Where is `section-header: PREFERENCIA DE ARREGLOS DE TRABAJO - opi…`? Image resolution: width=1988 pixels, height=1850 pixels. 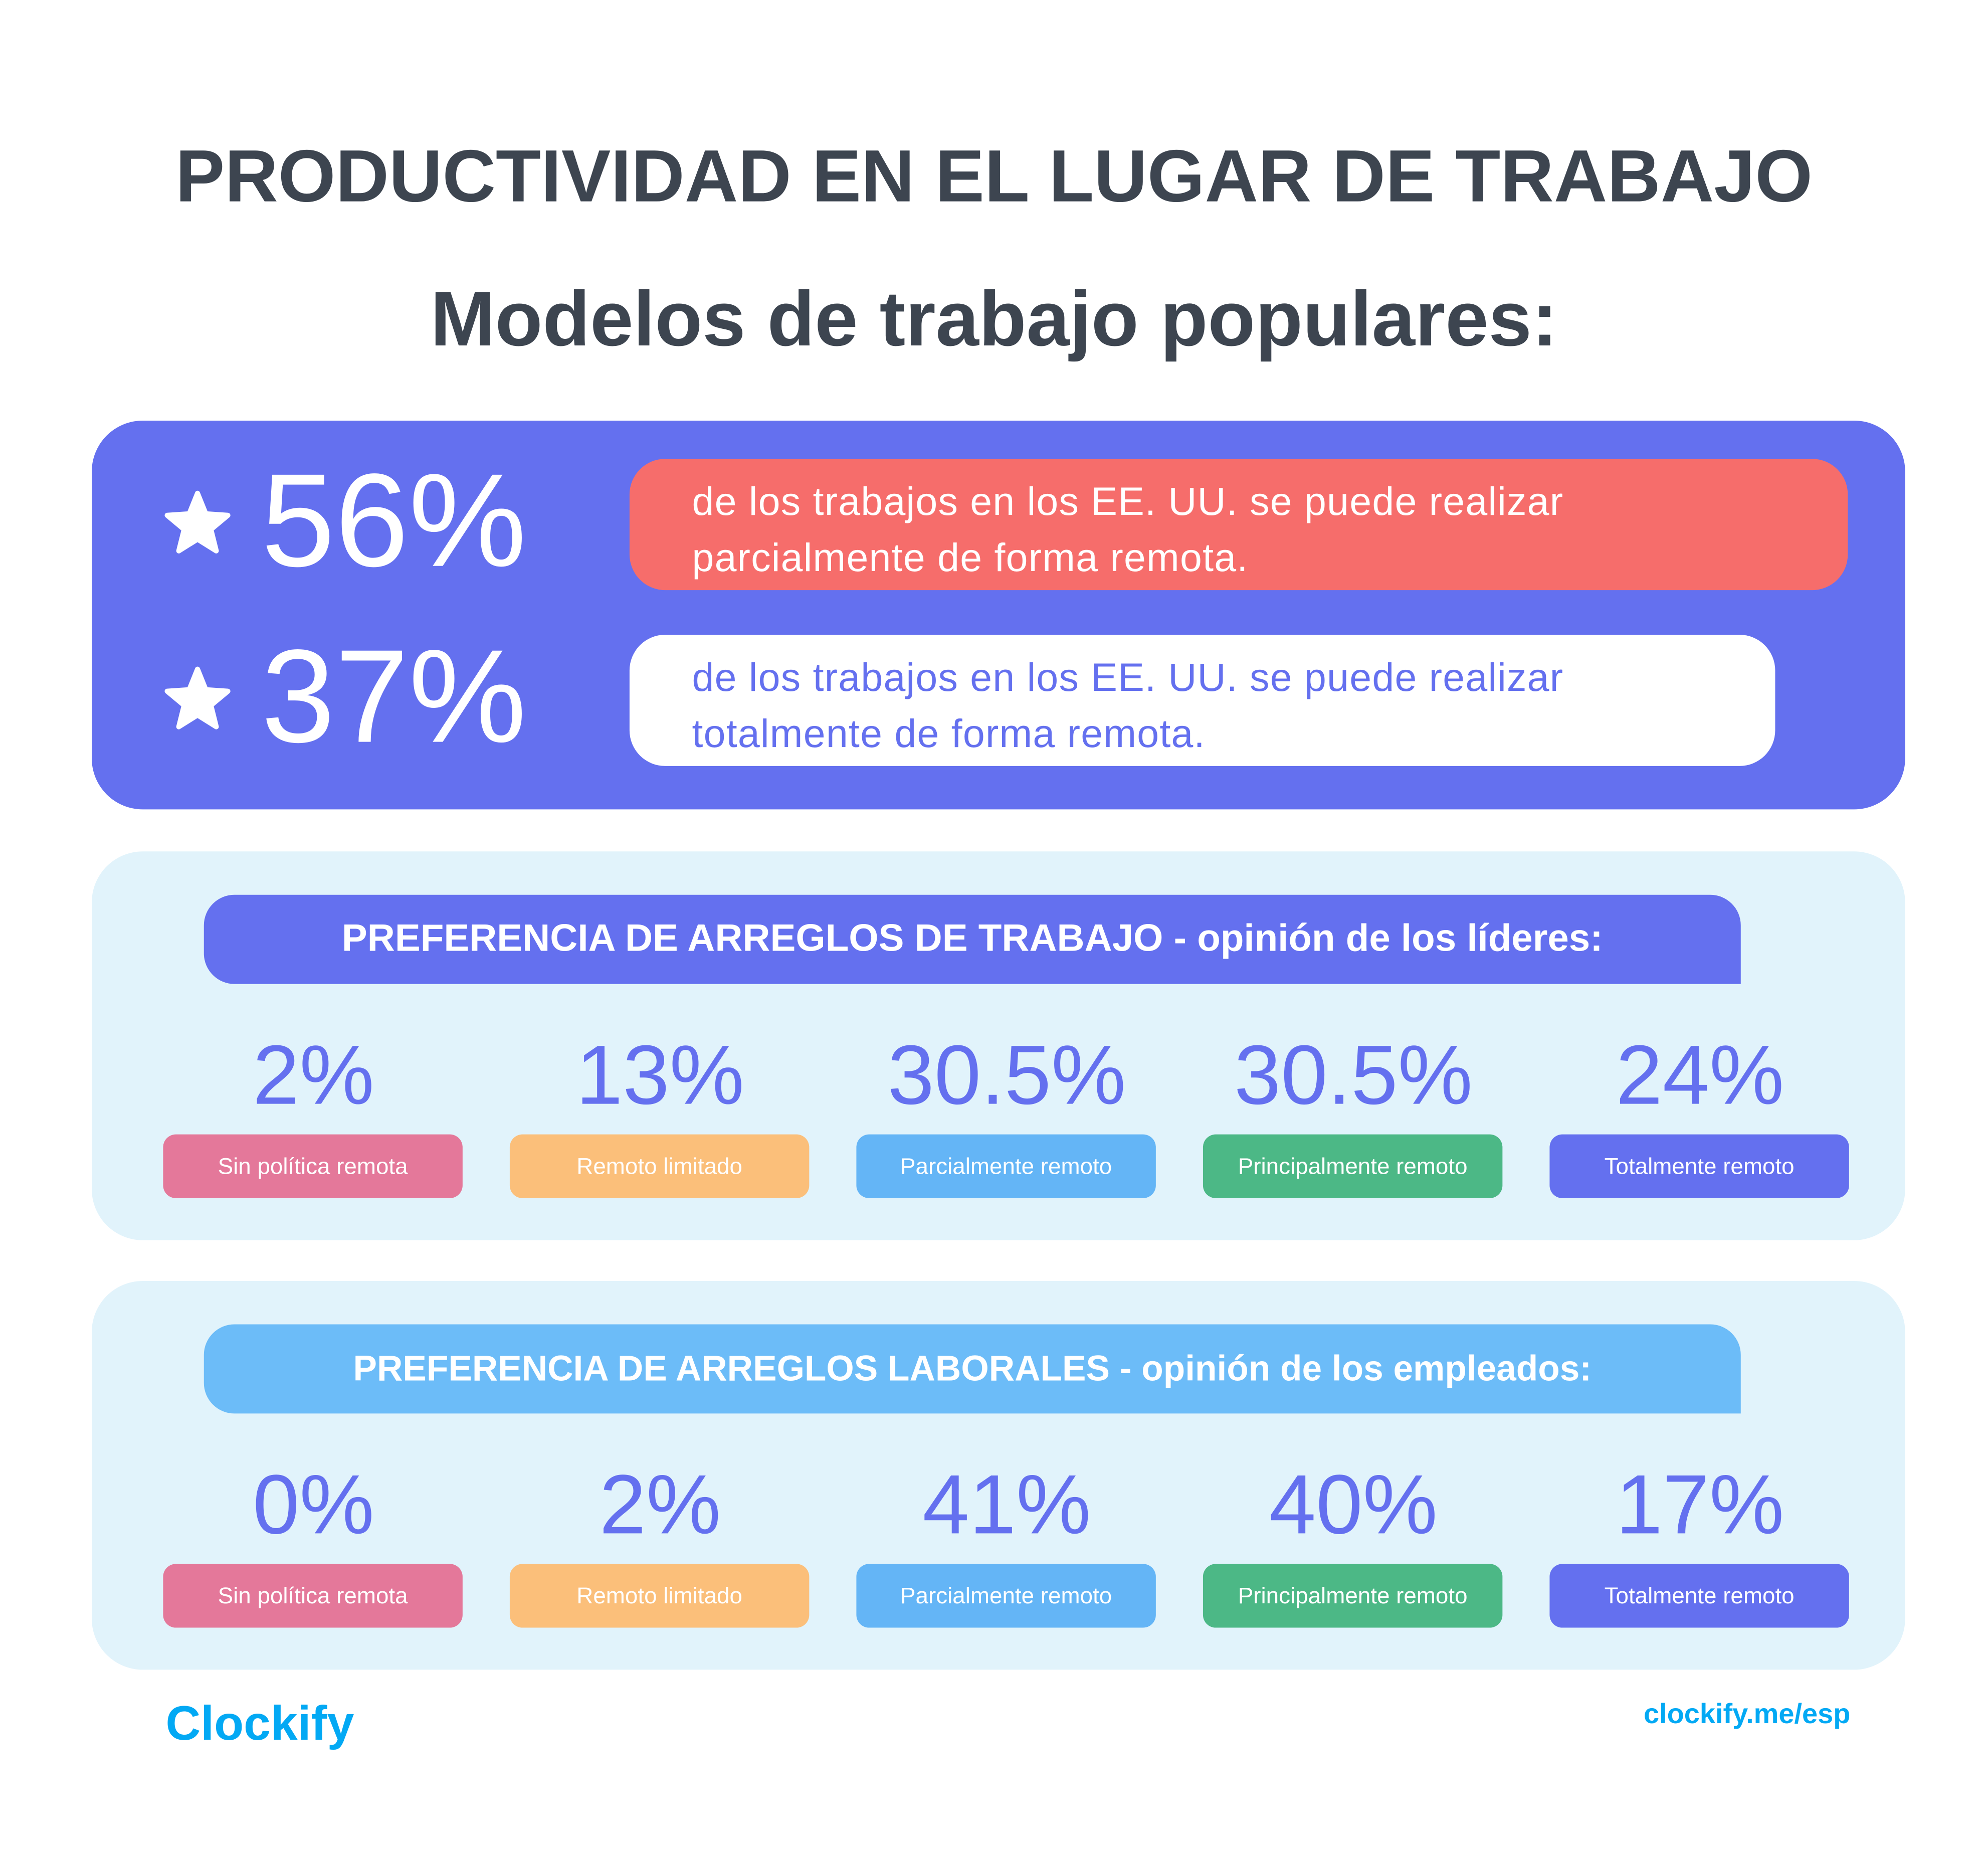
section-header: PREFERENCIA DE ARREGLOS DE TRABAJO - opi… is located at coordinates (972, 939).